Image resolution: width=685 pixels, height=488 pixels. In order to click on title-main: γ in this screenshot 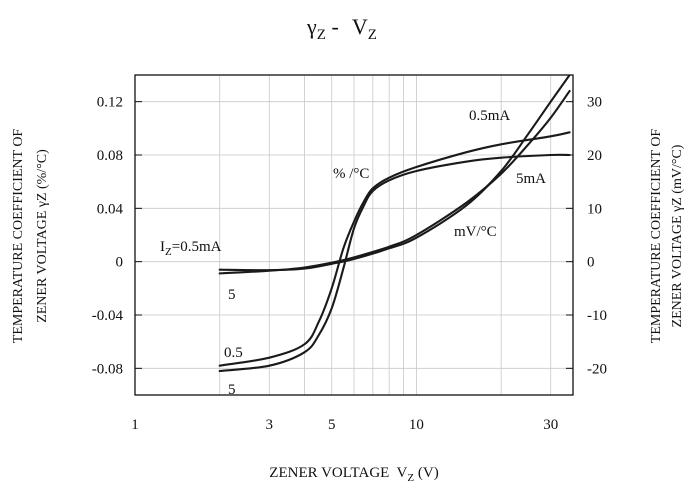, I will do `click(311, 26)`.